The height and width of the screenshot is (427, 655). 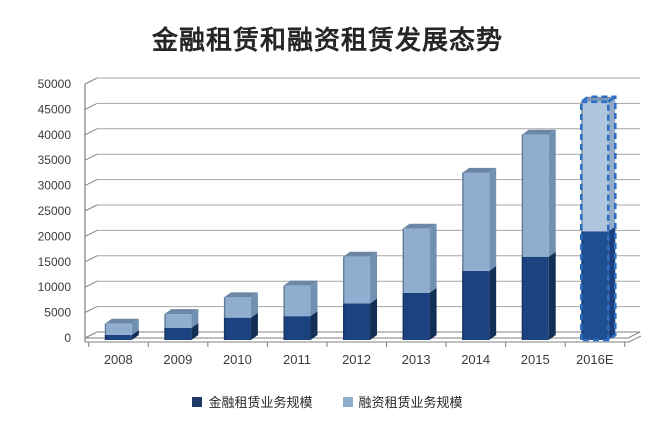 I want to click on bar-side-light-2011, so click(x=314, y=298).